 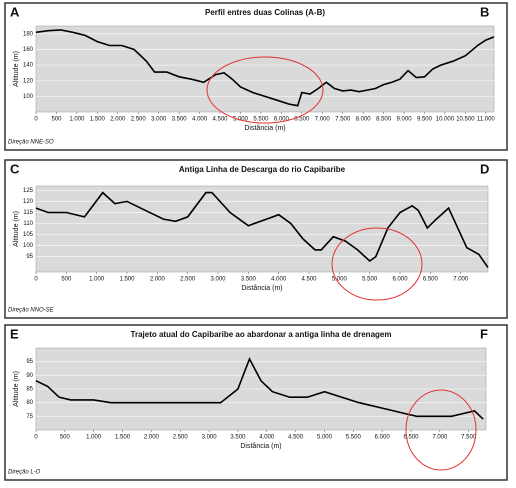 I want to click on y-tick-label: 105, so click(x=28, y=235).